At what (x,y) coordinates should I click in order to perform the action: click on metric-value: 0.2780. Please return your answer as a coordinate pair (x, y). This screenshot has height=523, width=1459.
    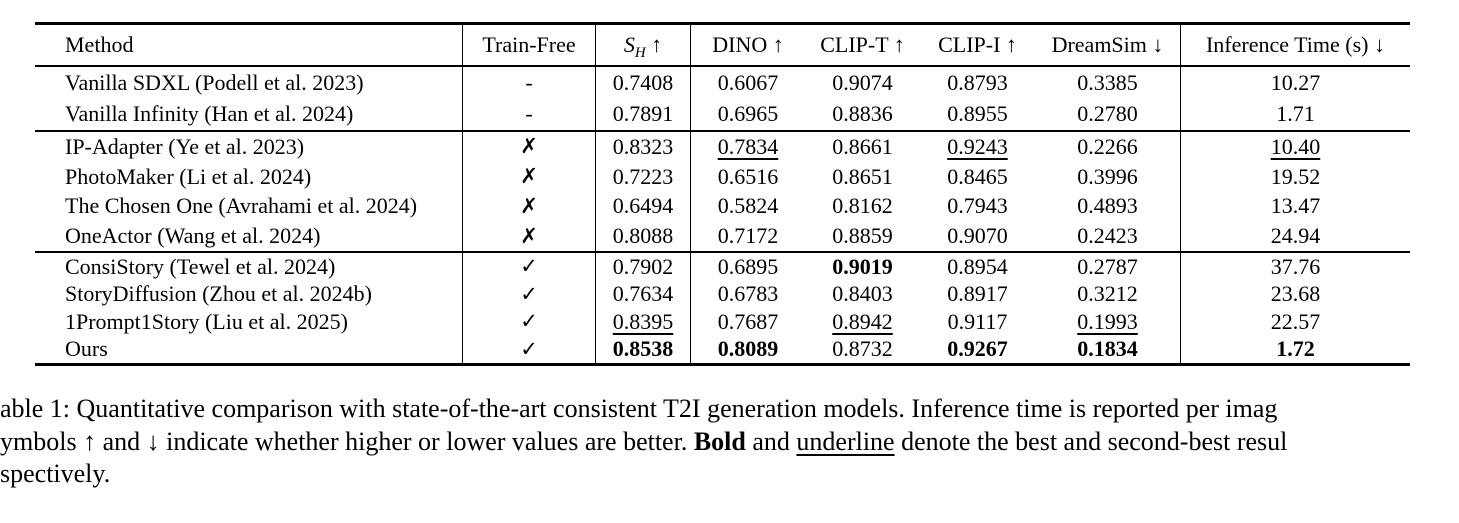
    Looking at the image, I should click on (1107, 114).